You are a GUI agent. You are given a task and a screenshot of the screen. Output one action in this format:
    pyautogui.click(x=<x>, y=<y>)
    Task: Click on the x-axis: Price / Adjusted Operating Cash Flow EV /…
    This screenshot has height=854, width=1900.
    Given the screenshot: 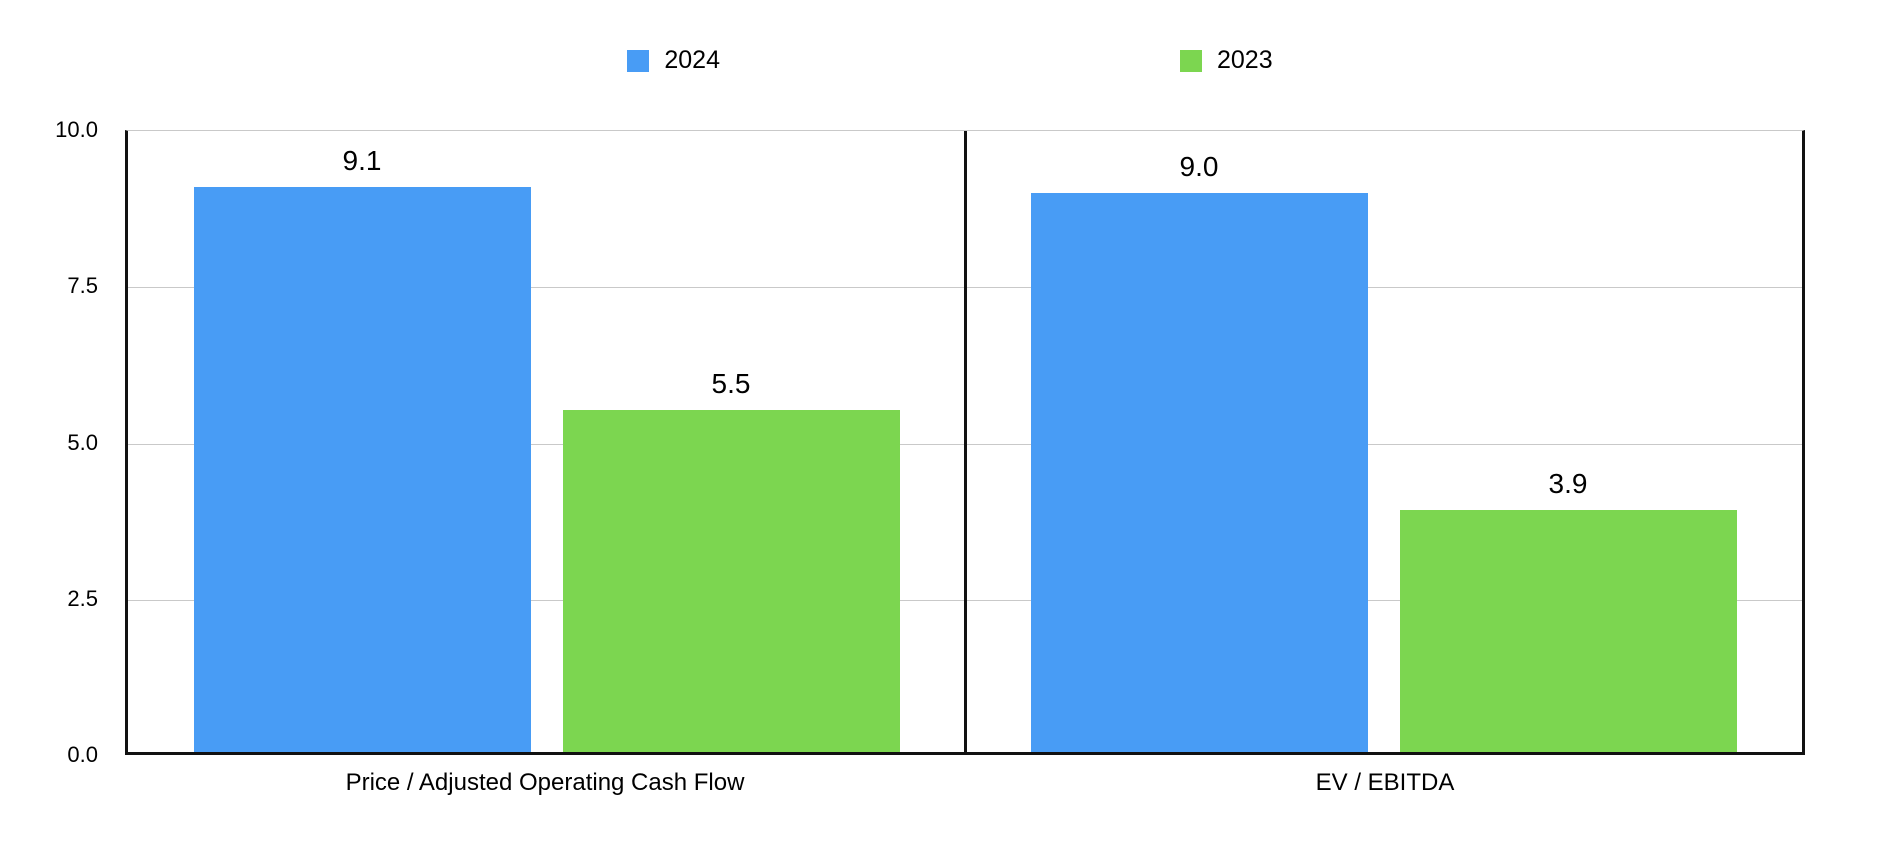 What is the action you would take?
    pyautogui.click(x=965, y=785)
    